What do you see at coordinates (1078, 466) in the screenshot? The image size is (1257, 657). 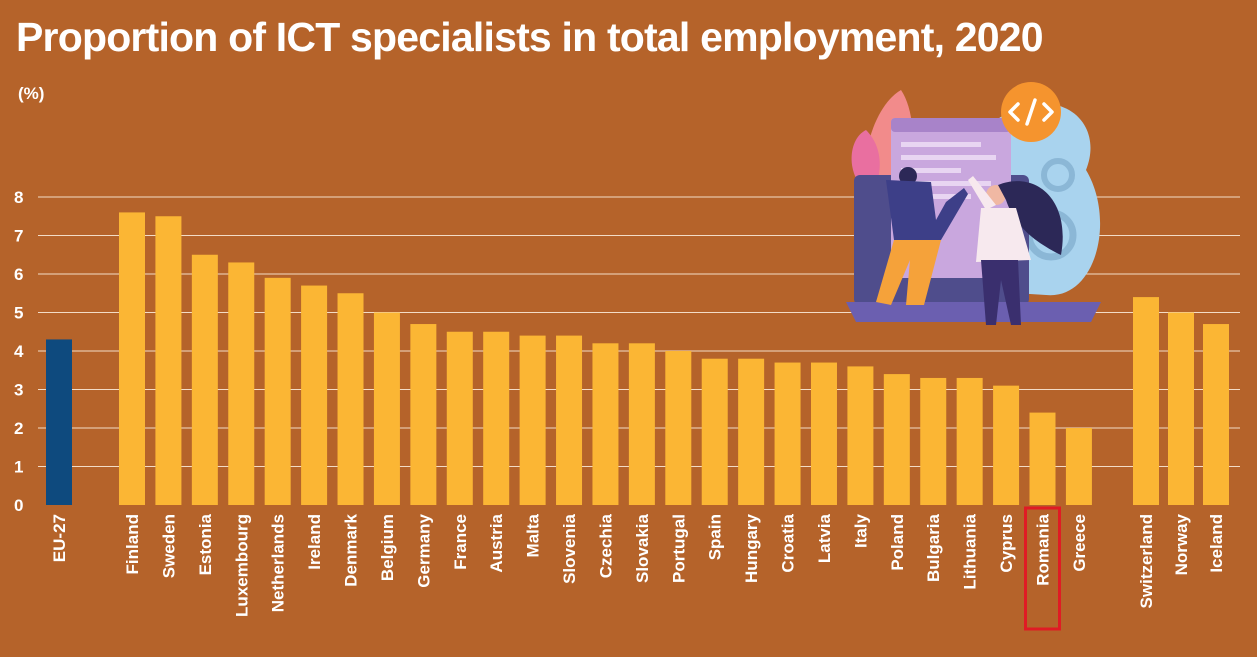 I see `bar-greece` at bounding box center [1078, 466].